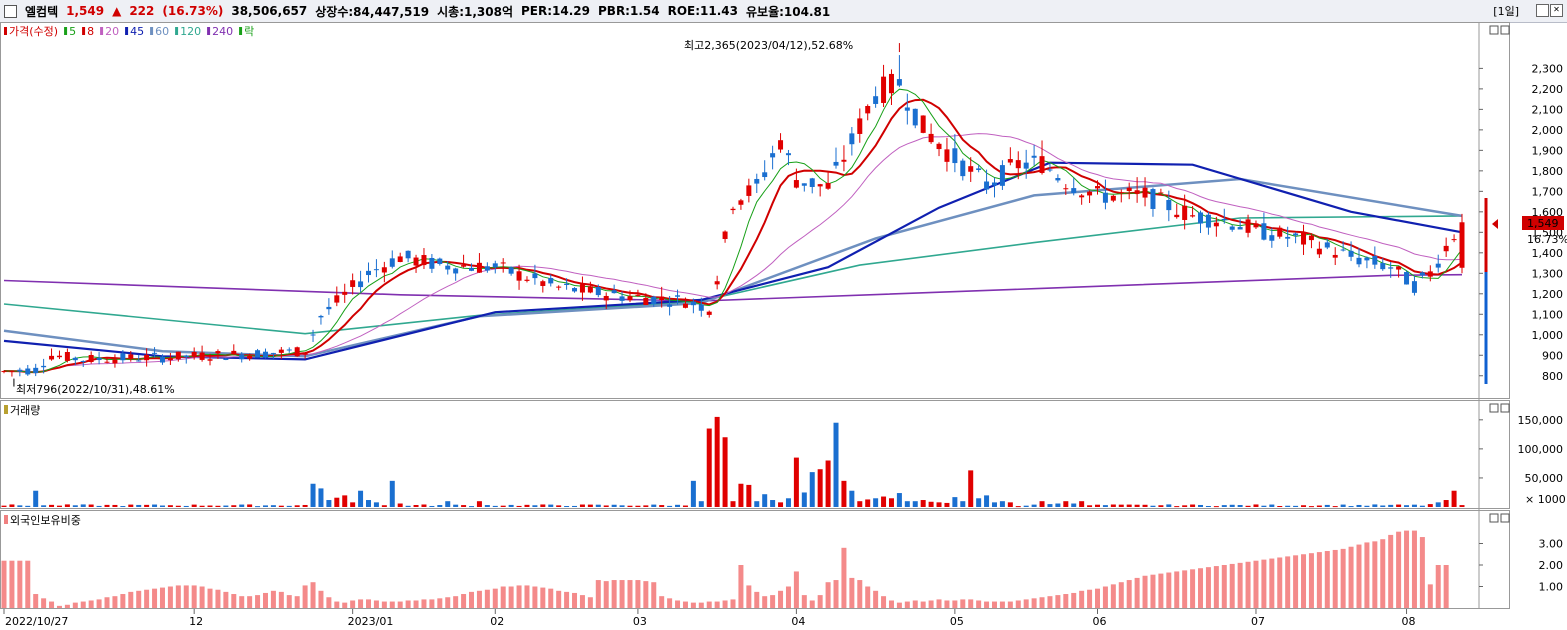  I want to click on close-icon: ✕, so click(1556, 10).